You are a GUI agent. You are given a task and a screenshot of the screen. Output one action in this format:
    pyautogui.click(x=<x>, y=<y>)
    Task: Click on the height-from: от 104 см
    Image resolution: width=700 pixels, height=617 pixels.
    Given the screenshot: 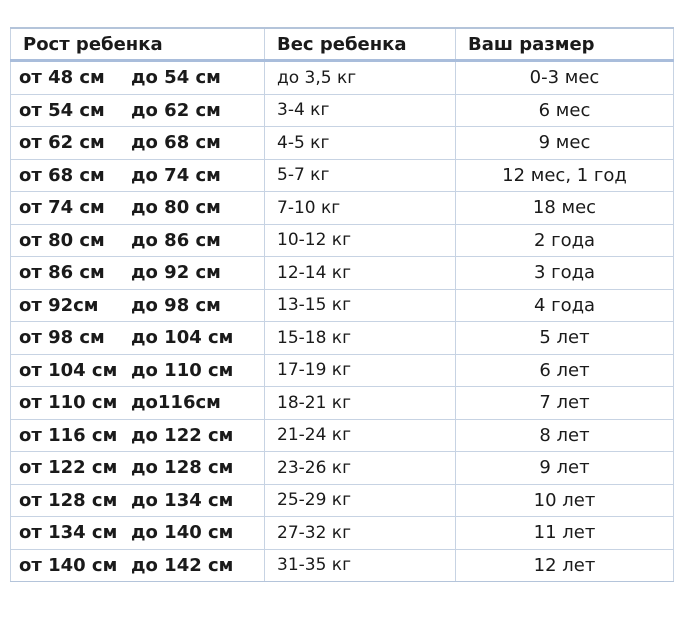 What is the action you would take?
    pyautogui.click(x=68, y=370)
    